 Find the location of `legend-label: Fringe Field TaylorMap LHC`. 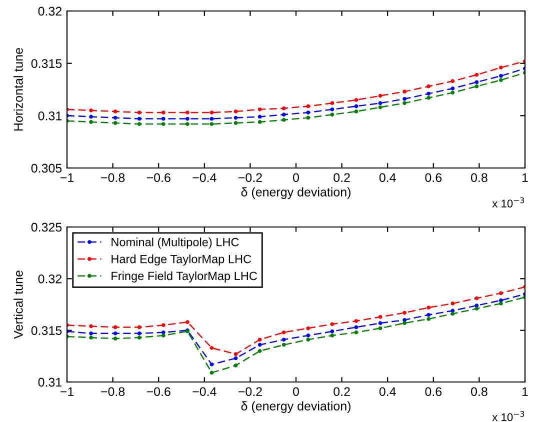

legend-label: Fringe Field TaylorMap LHC is located at coordinates (184, 276).